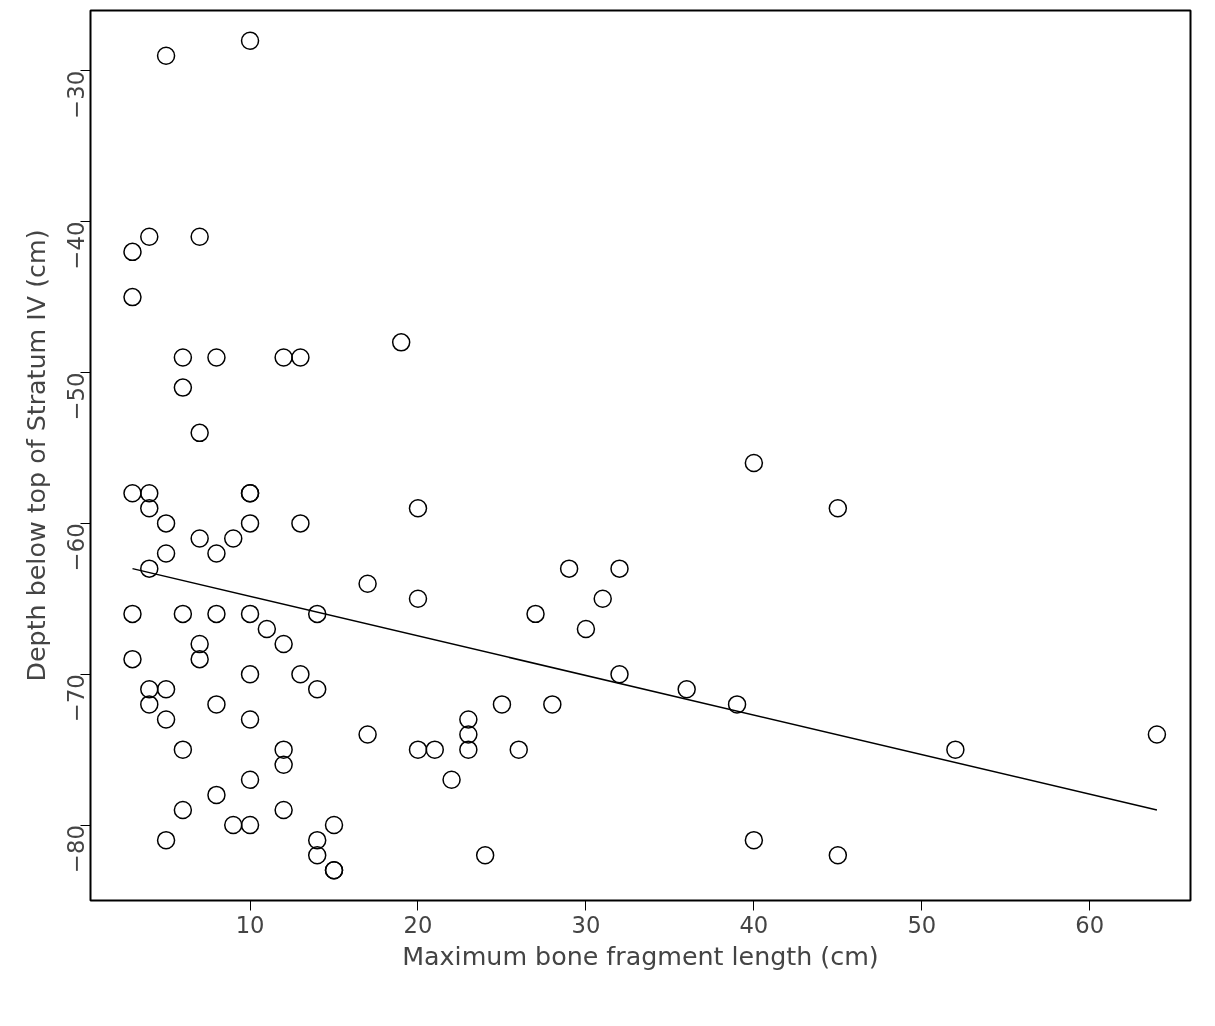  What do you see at coordinates (250, 924) in the screenshot?
I see `x-tick-label: 10` at bounding box center [250, 924].